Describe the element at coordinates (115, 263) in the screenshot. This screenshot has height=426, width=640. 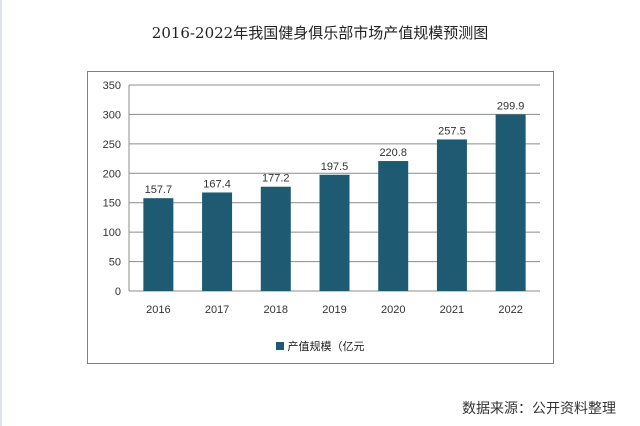
I see `y-tick-label: 50` at that location.